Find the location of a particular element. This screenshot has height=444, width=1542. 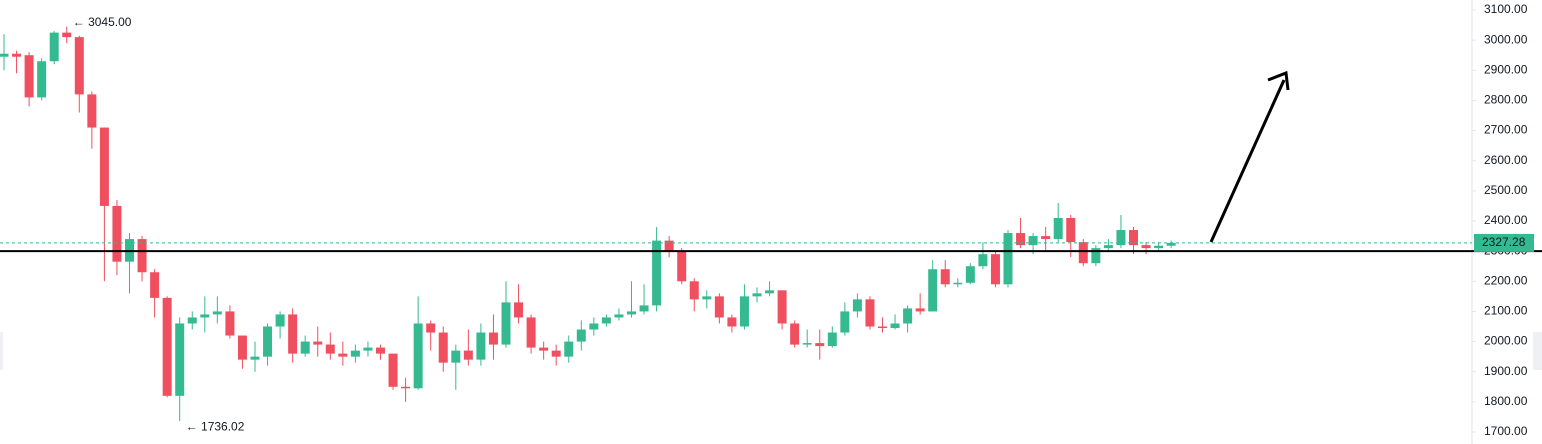

y-tick-label: 2800.00 is located at coordinates (1506, 100).